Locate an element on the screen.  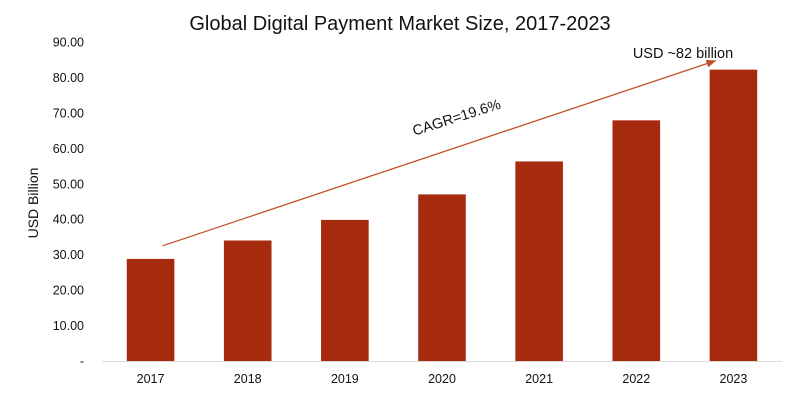
y-tick-label: 70.00 is located at coordinates (68, 113).